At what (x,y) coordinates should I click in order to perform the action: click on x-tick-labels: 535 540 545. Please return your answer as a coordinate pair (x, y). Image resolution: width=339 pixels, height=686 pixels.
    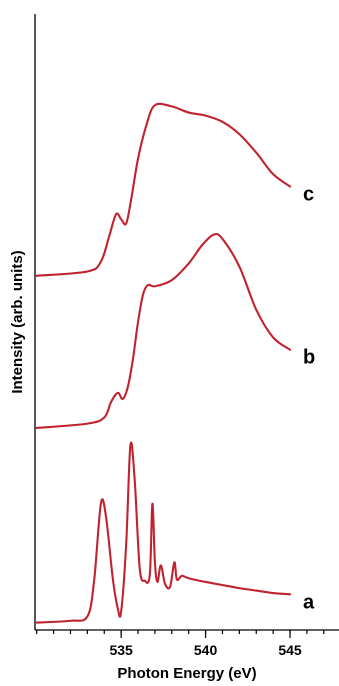
    Looking at the image, I should click on (205, 650).